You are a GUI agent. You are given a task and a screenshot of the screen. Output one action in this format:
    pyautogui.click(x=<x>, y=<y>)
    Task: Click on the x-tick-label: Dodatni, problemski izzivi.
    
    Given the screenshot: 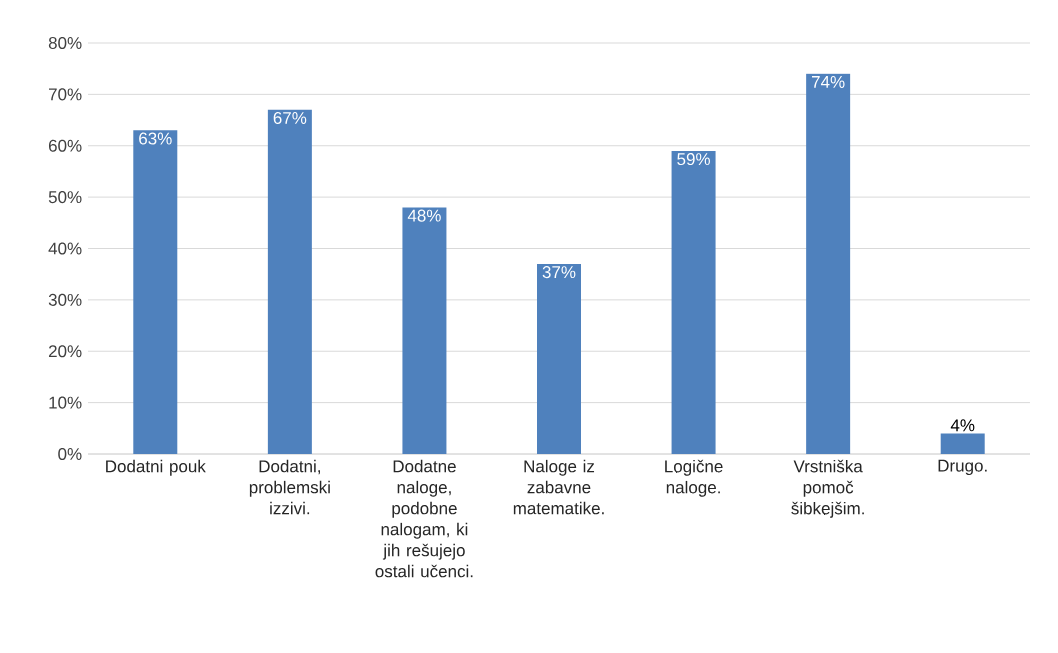 What is the action you would take?
    pyautogui.click(x=289, y=487)
    